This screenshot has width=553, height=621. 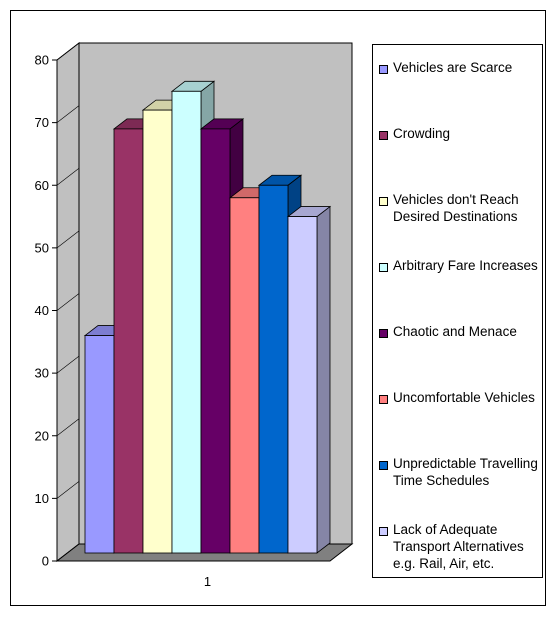 What do you see at coordinates (42, 498) in the screenshot?
I see `y-tick-label: 10` at bounding box center [42, 498].